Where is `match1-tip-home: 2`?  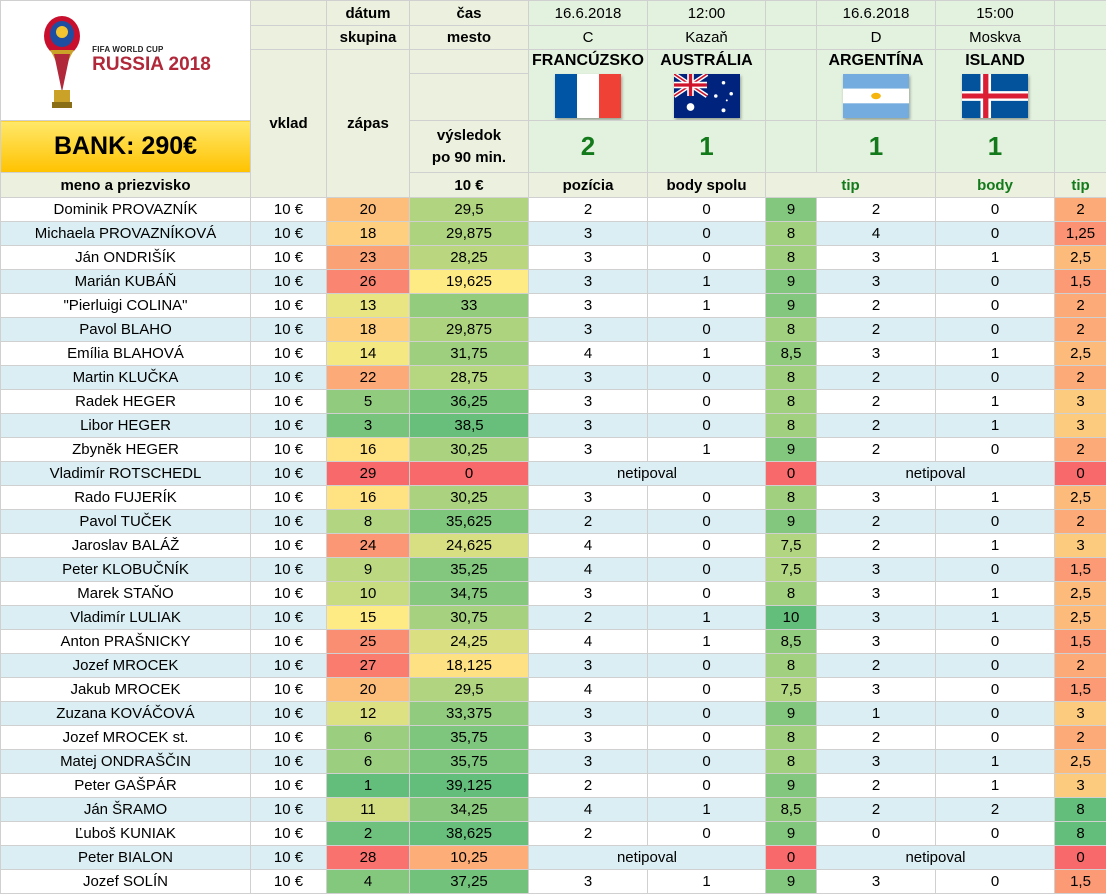 match1-tip-home: 2 is located at coordinates (588, 785).